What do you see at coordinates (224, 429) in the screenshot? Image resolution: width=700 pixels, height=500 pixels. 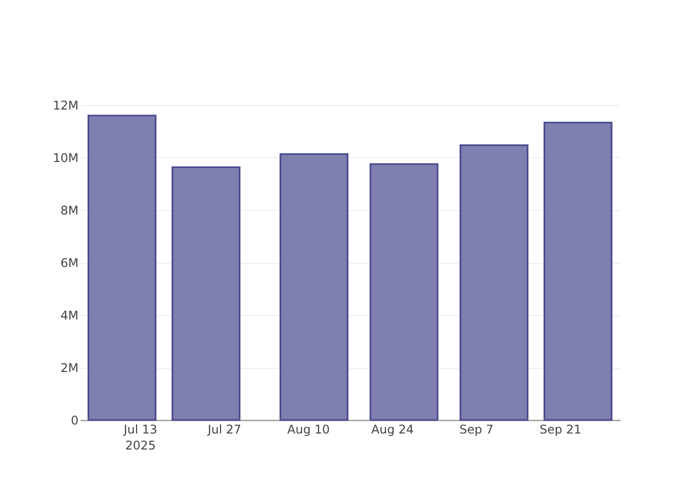 I see `x-tick-label: Jul 27` at bounding box center [224, 429].